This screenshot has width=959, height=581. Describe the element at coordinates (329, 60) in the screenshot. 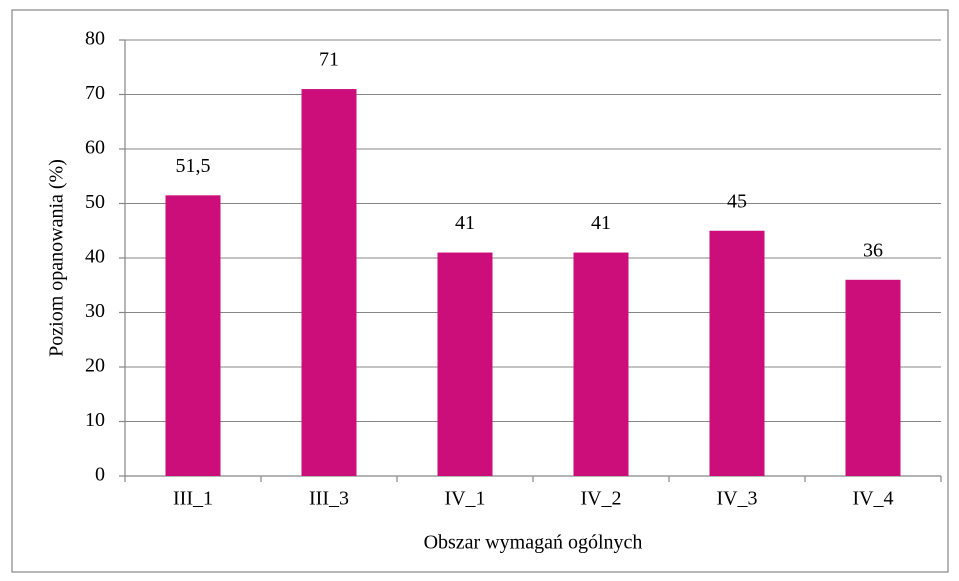

I see `data-label: 71` at that location.